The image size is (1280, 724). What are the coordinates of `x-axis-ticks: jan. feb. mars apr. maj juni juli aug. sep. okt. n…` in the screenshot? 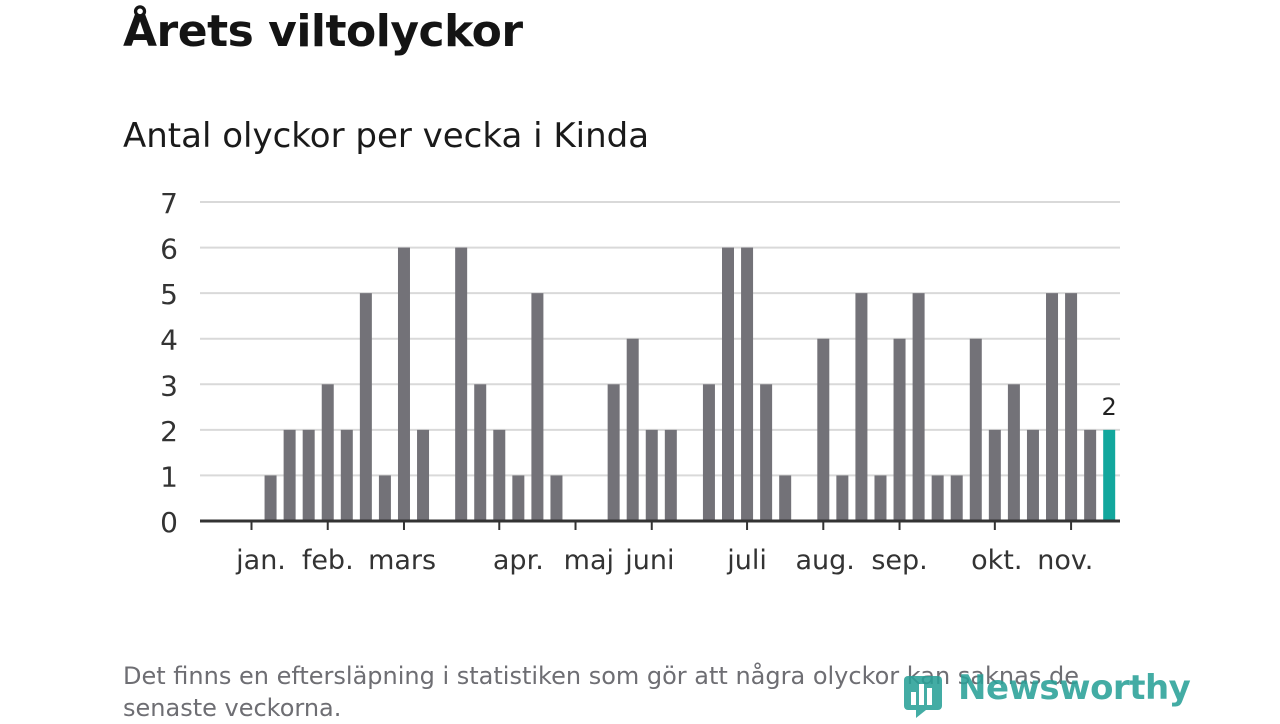 It's located at (664, 548).